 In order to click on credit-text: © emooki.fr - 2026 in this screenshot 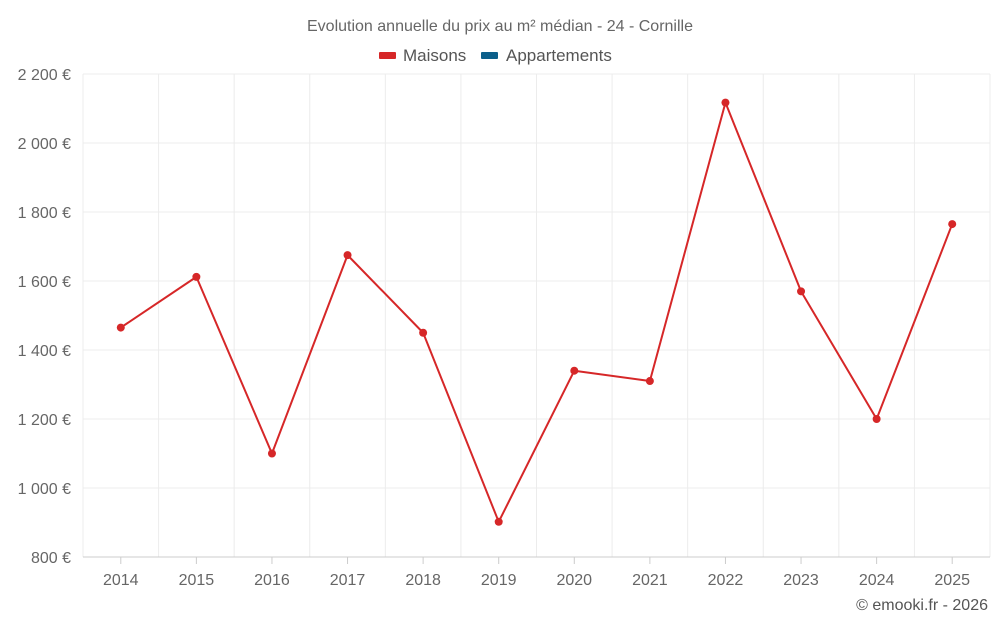, I will do `click(922, 605)`.